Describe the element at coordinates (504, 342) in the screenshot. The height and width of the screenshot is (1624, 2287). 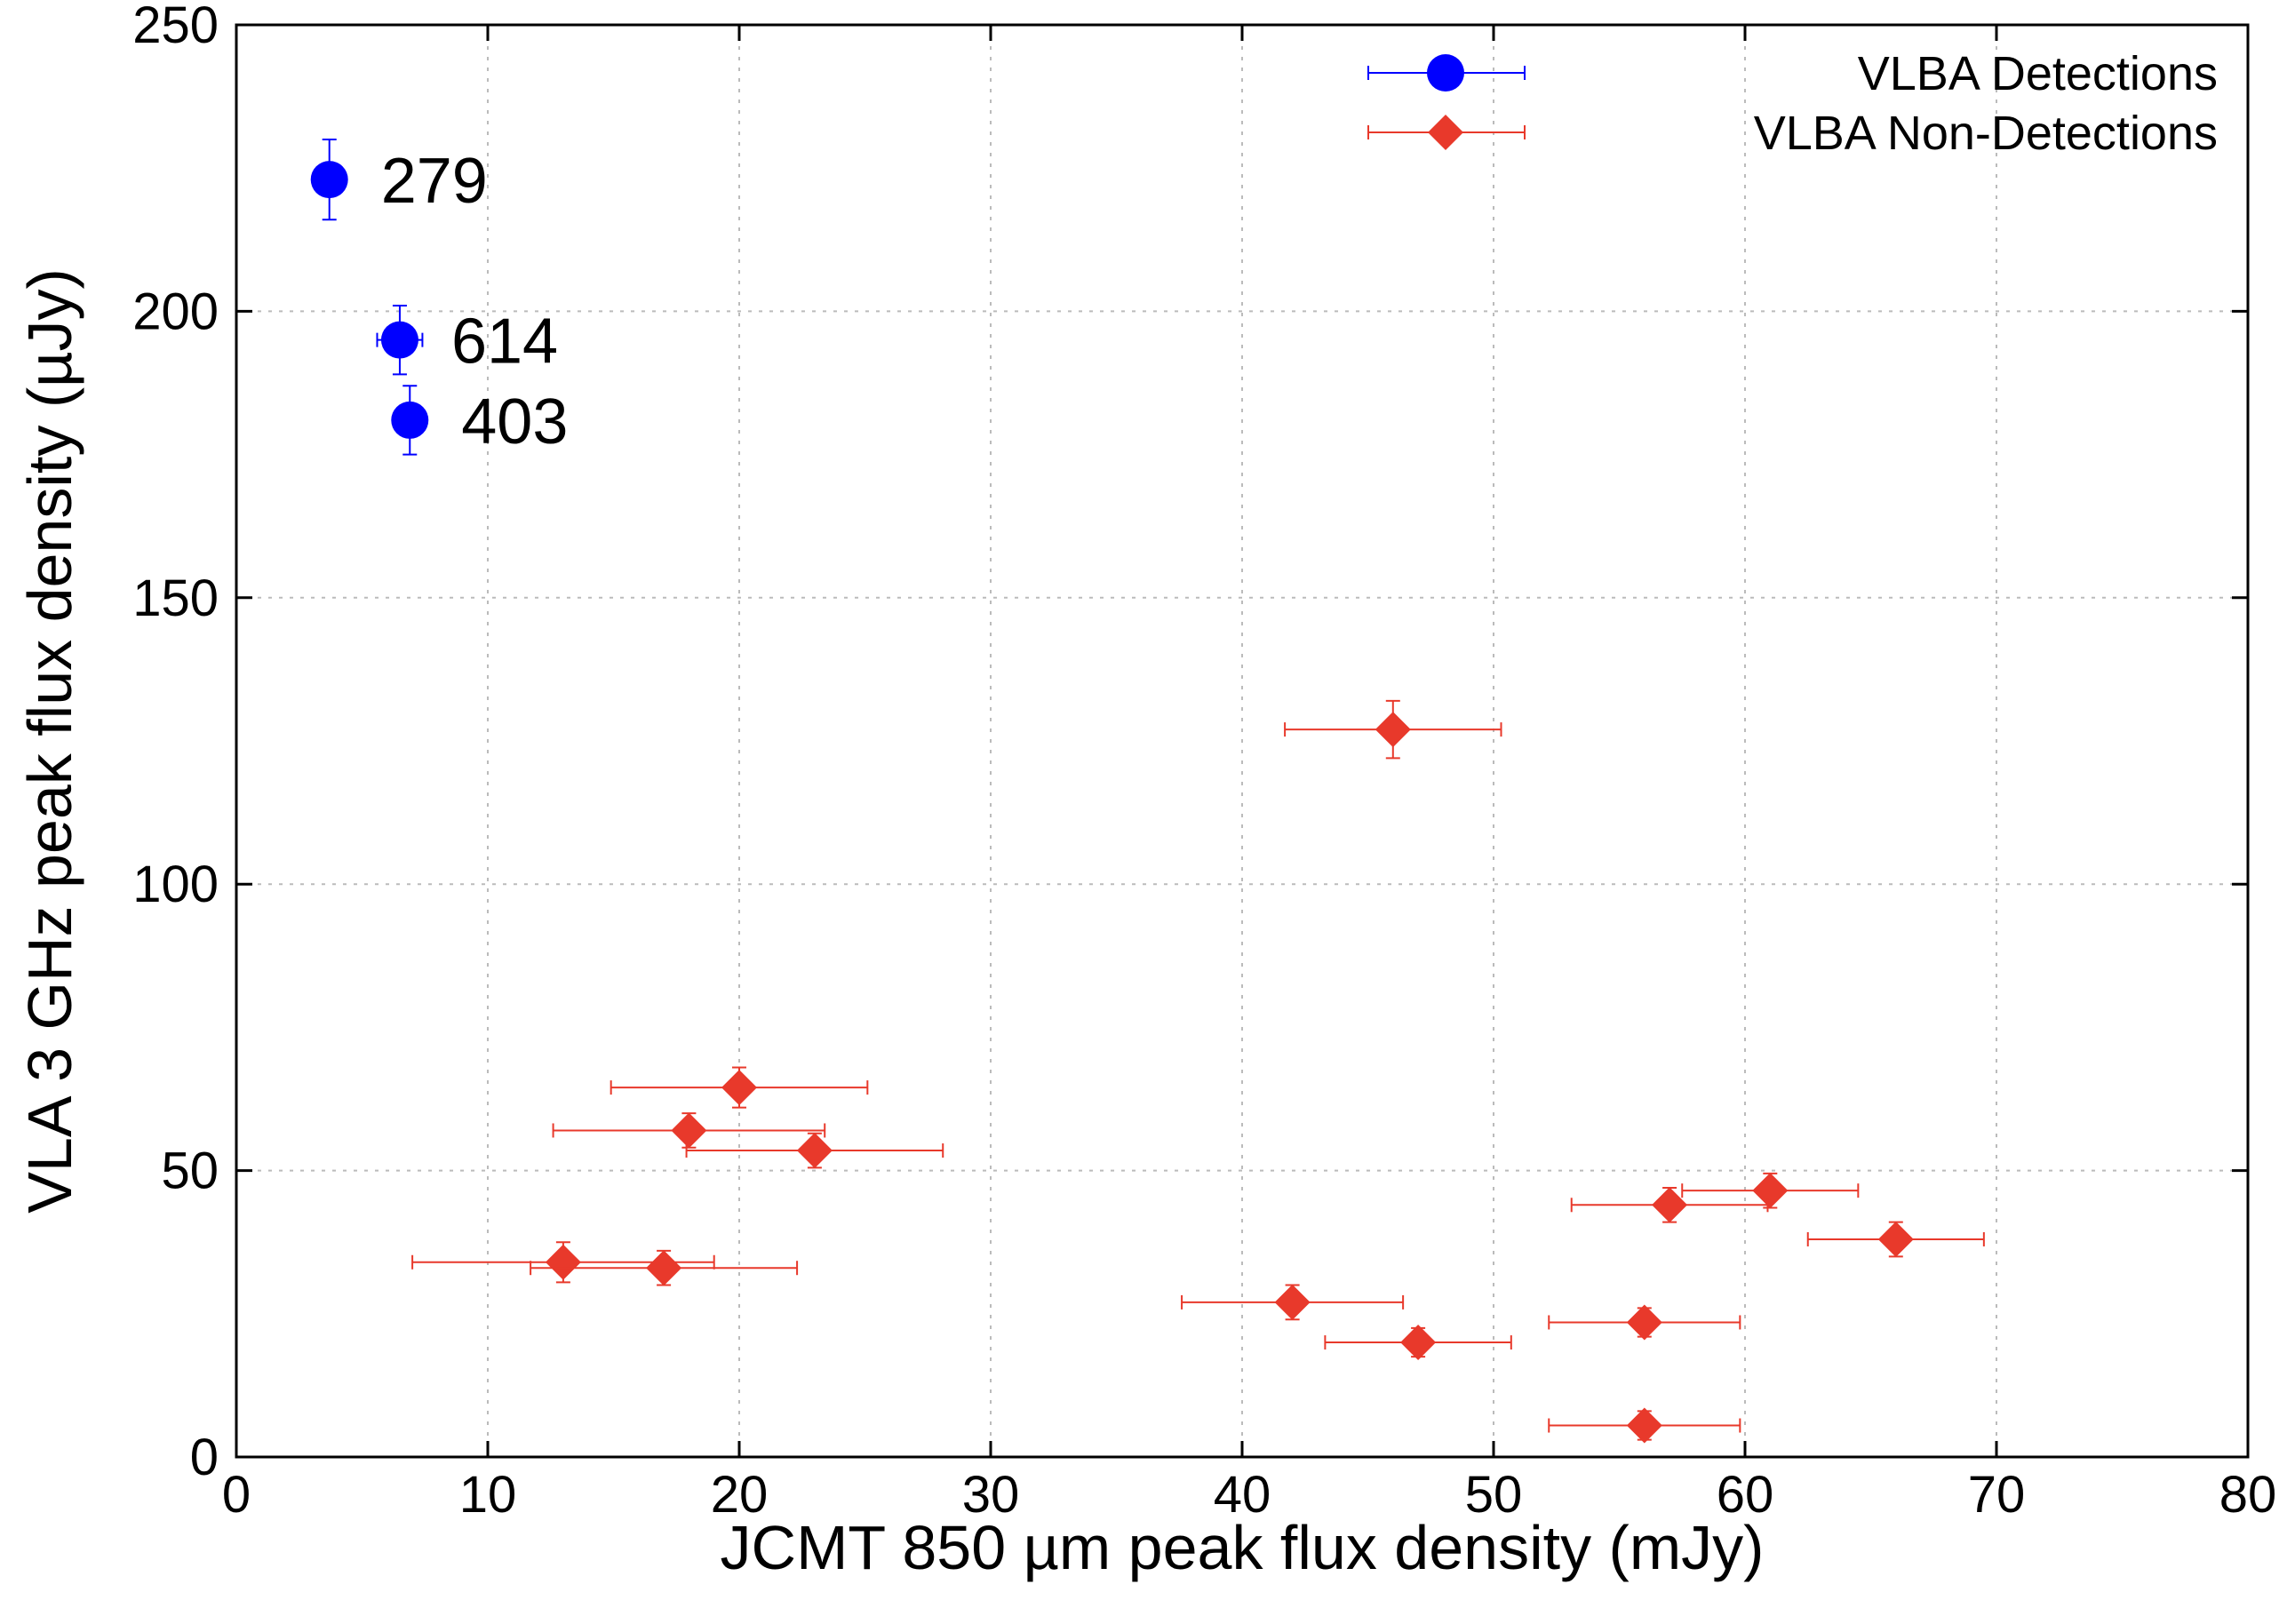
I see `point-label: 614` at that location.